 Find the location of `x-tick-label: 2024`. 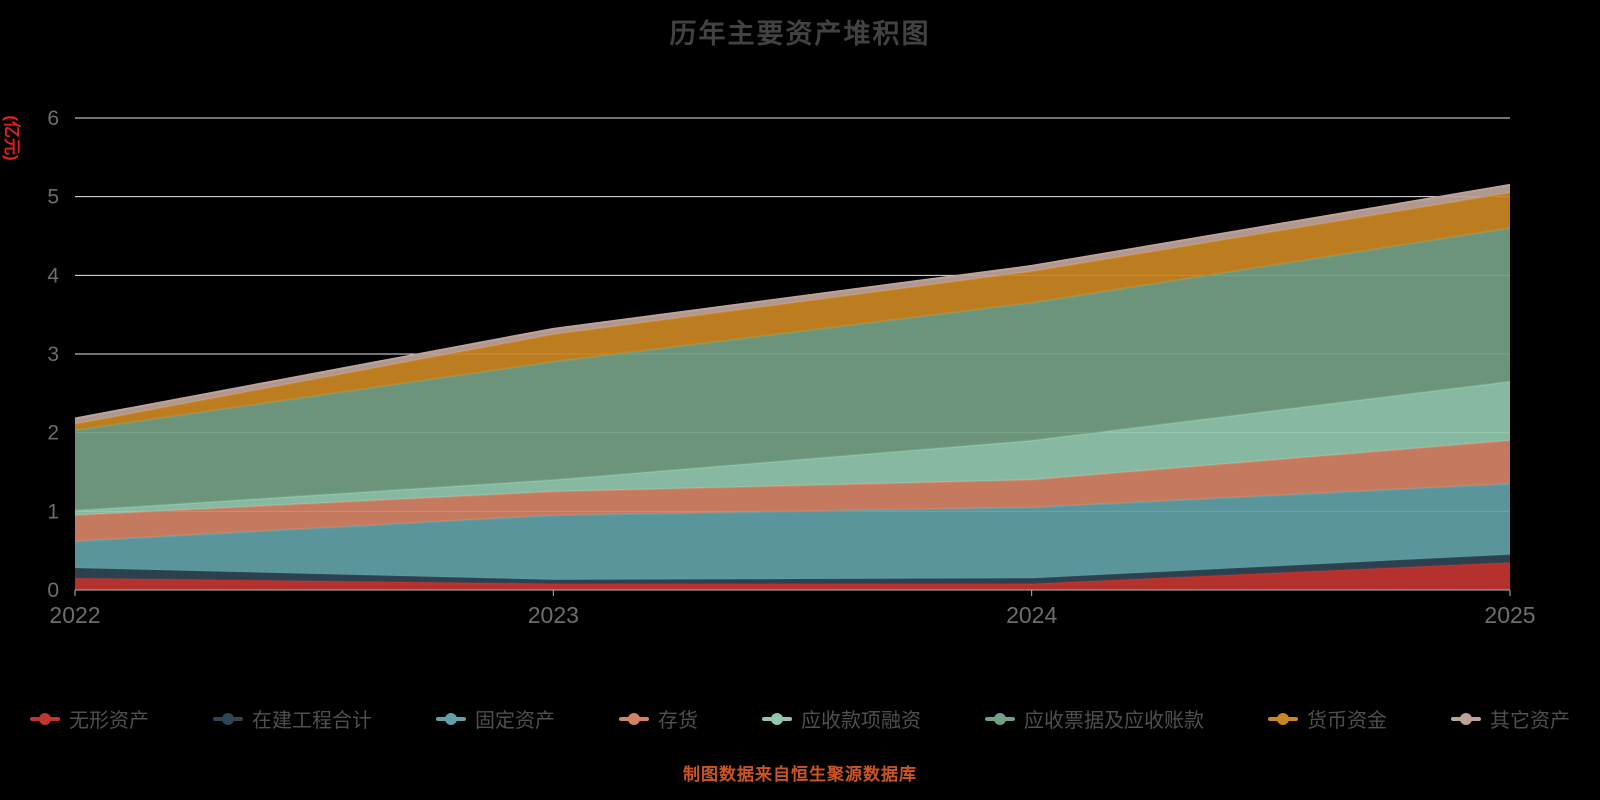

x-tick-label: 2024 is located at coordinates (1031, 615).